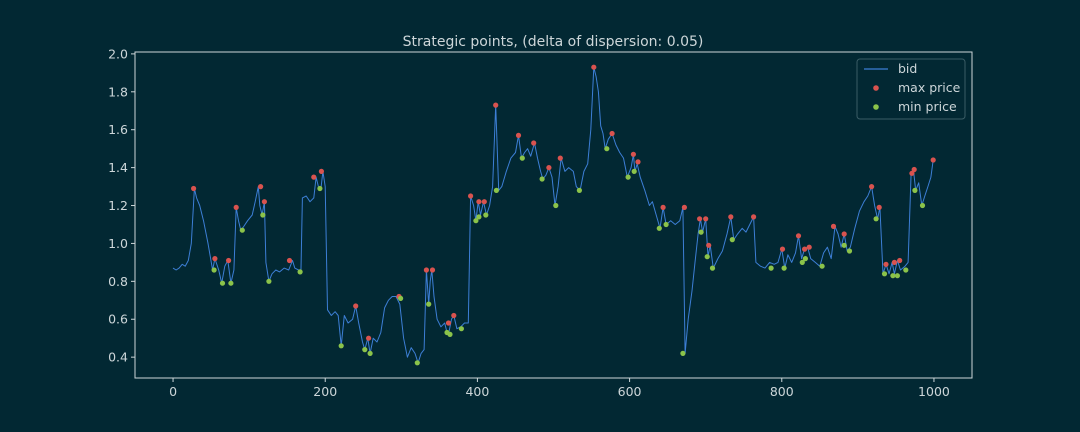  Describe the element at coordinates (782, 391) in the screenshot. I see `x-tick-label: 800` at that location.